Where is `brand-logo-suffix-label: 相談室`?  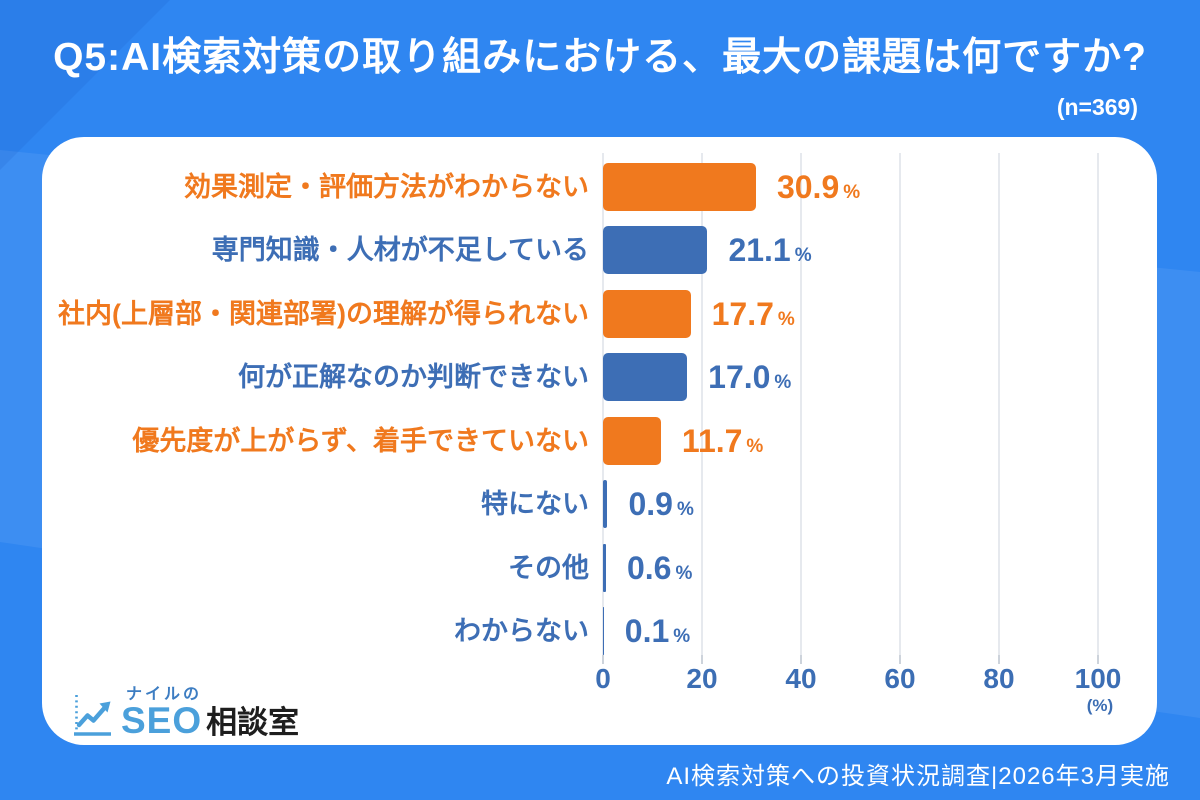
brand-logo-suffix-label: 相談室 is located at coordinates (253, 722).